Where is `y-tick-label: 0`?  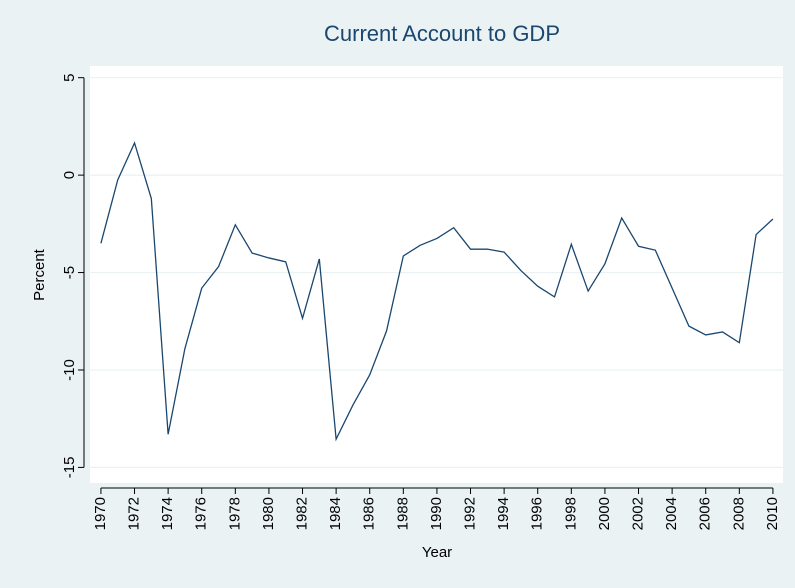
y-tick-label: 0 is located at coordinates (69, 175).